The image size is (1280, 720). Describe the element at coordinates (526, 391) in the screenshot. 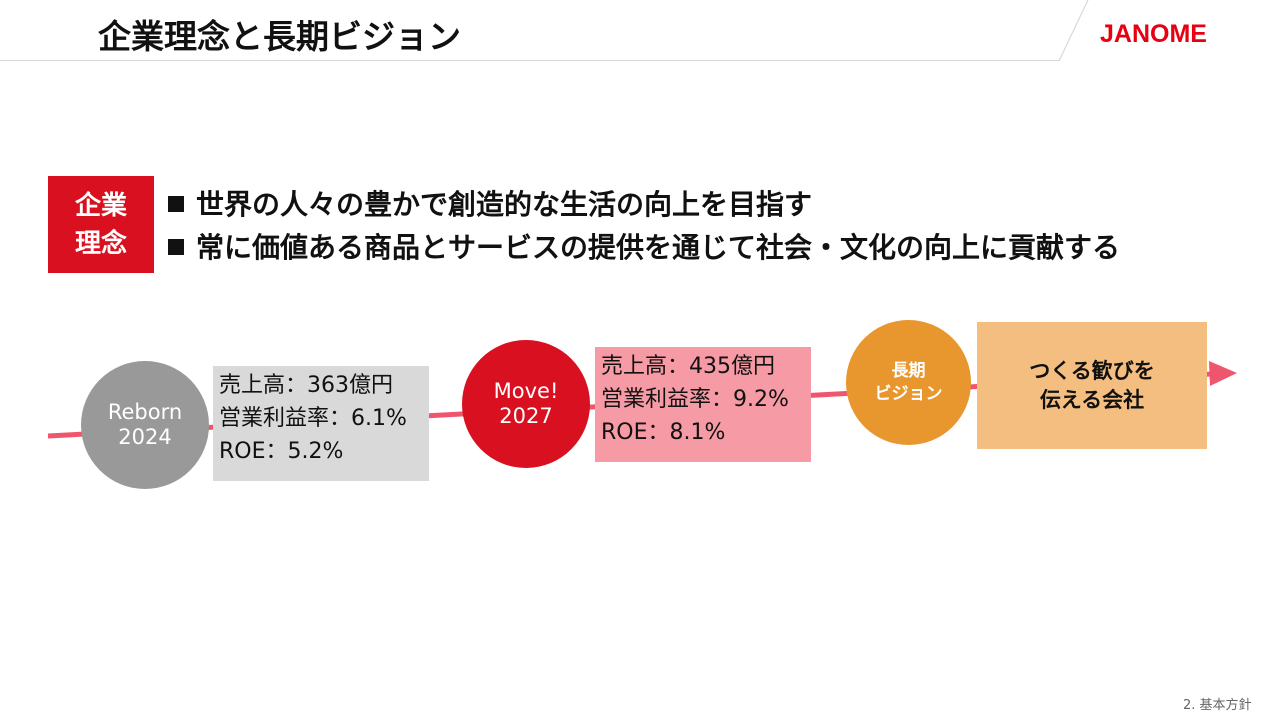

I see `milestone-name: Move!` at that location.